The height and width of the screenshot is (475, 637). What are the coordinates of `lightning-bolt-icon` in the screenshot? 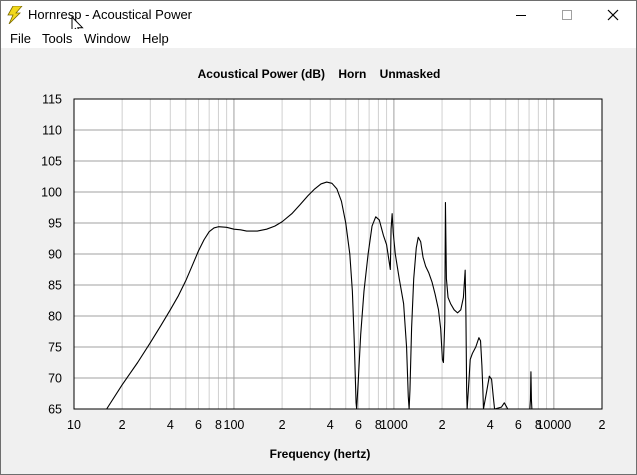 It's located at (15, 15).